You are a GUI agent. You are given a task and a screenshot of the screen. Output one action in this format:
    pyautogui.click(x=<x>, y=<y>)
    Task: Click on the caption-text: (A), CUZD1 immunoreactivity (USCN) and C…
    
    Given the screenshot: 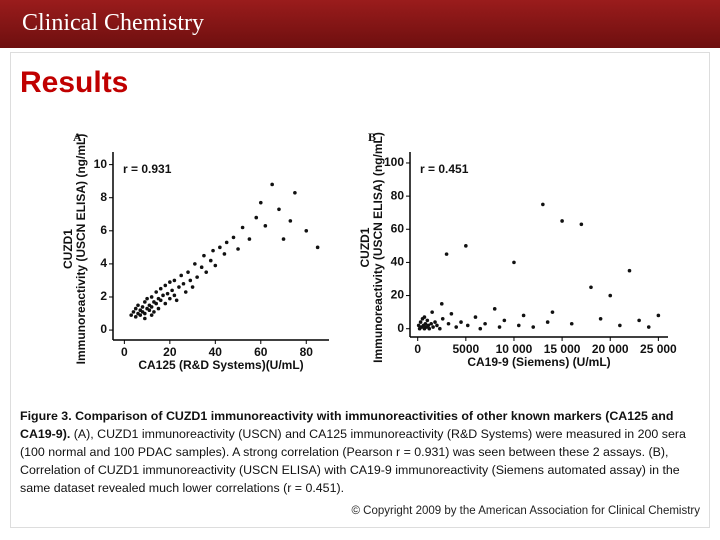 What is the action you would take?
    pyautogui.click(x=353, y=461)
    